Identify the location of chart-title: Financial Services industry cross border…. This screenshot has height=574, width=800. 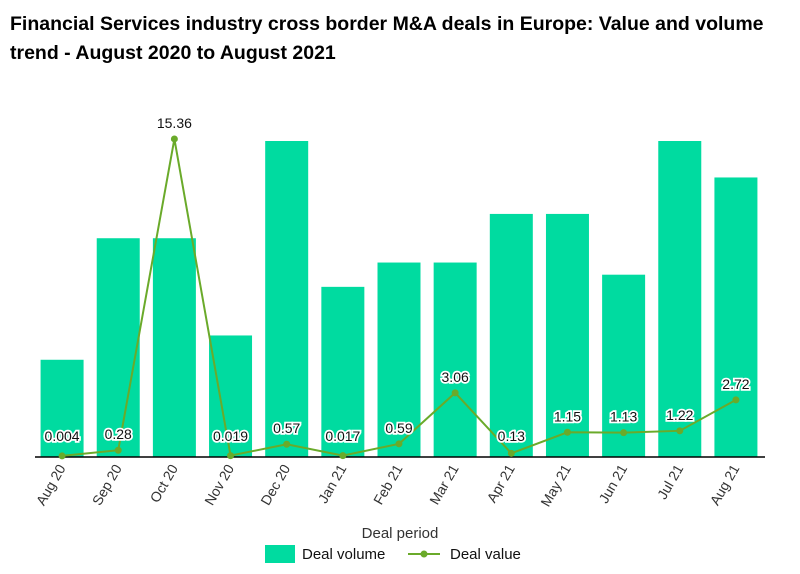
(387, 38).